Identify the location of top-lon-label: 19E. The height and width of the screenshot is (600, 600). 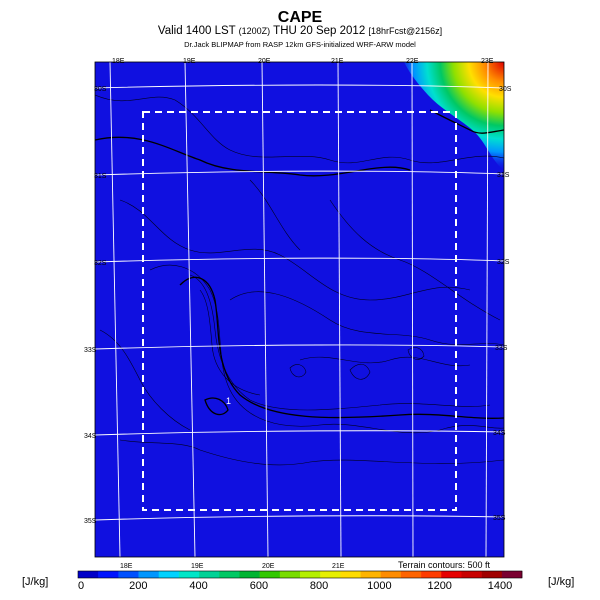
(189, 61).